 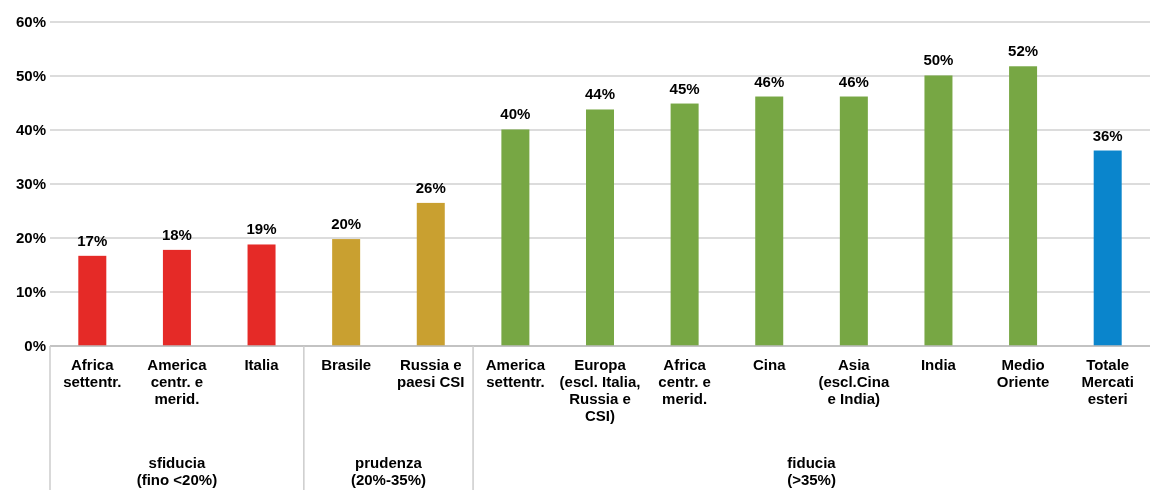 I want to click on data-label: 50%, so click(x=938, y=60).